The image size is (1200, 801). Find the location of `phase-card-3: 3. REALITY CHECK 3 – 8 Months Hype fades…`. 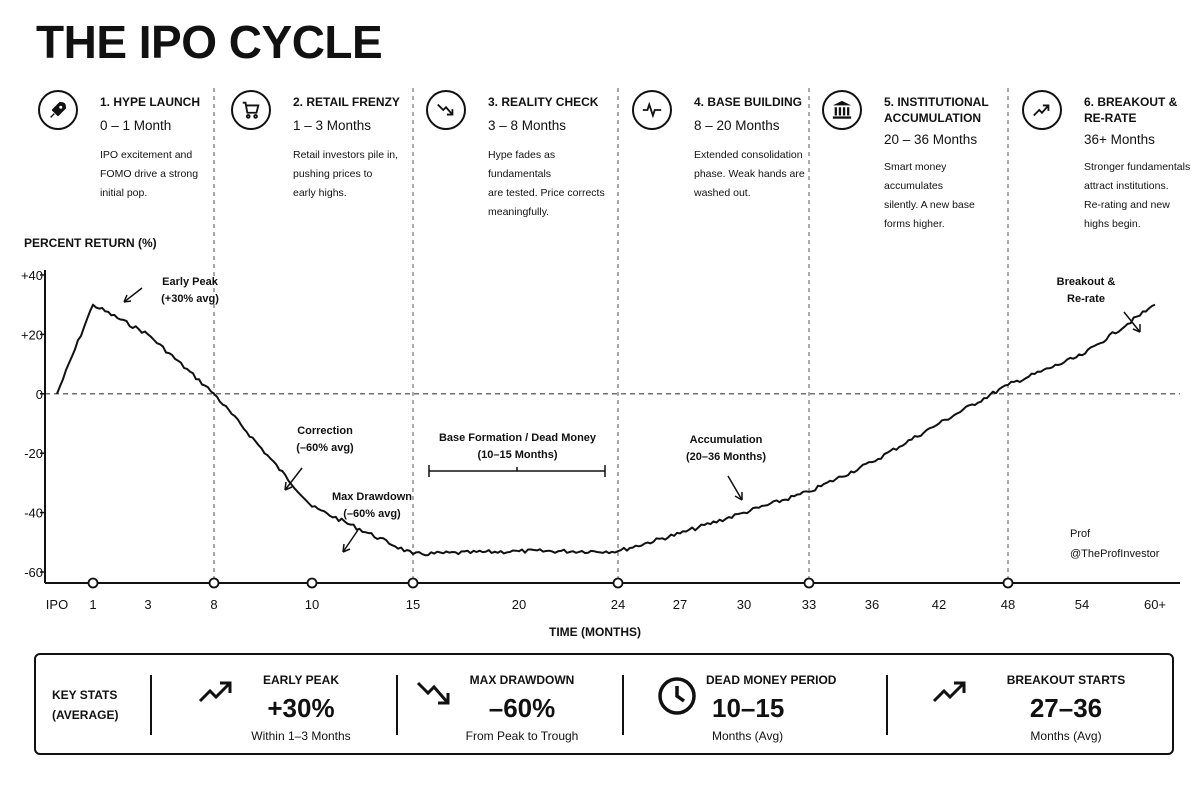

phase-card-3: 3. REALITY CHECK 3 – 8 Months Hype fades… is located at coordinates (523, 166).